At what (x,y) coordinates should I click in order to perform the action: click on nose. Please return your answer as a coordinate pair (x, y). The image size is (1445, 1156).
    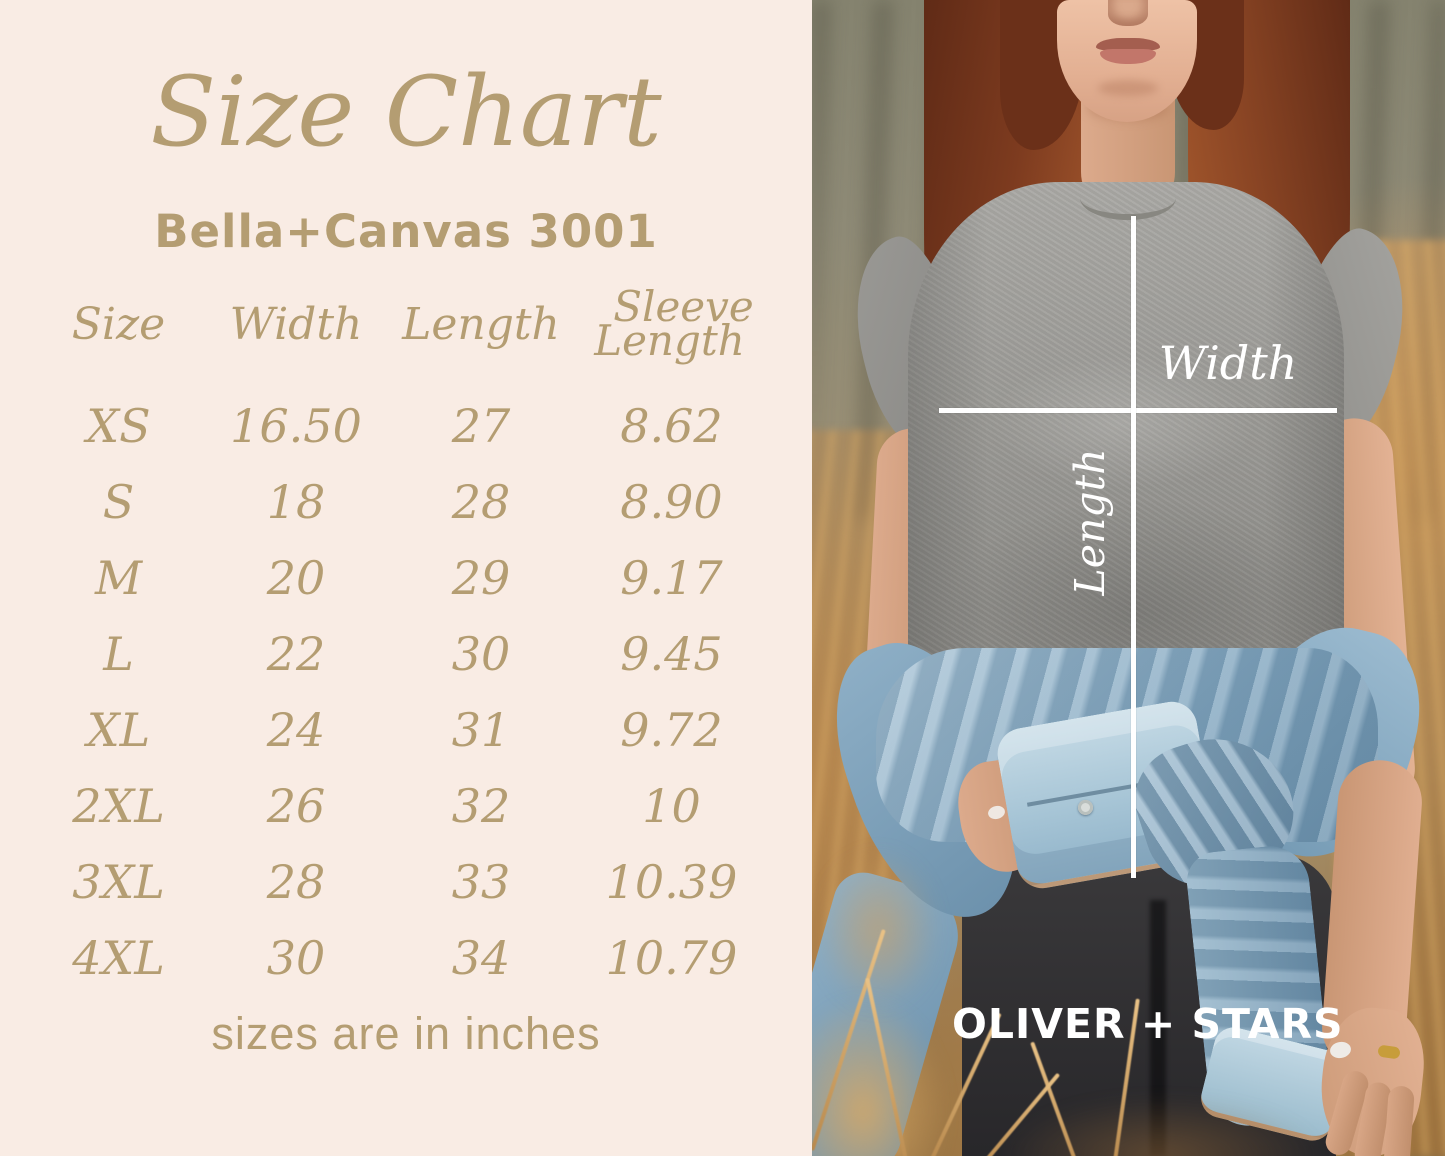
    Looking at the image, I should click on (1128, 13).